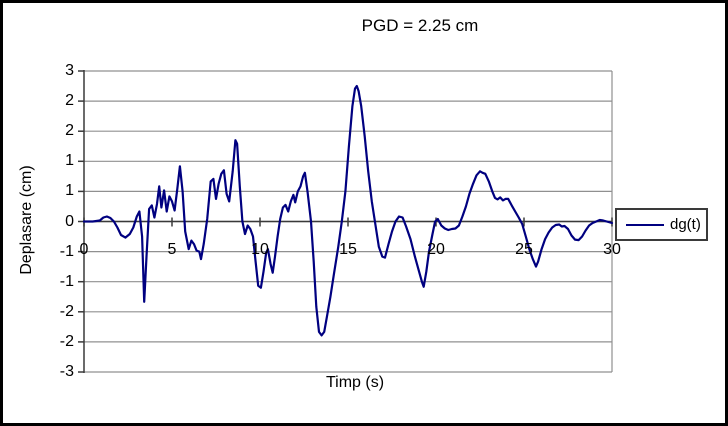 The image size is (728, 426). What do you see at coordinates (84, 249) in the screenshot?
I see `x-tick-label: 0` at bounding box center [84, 249].